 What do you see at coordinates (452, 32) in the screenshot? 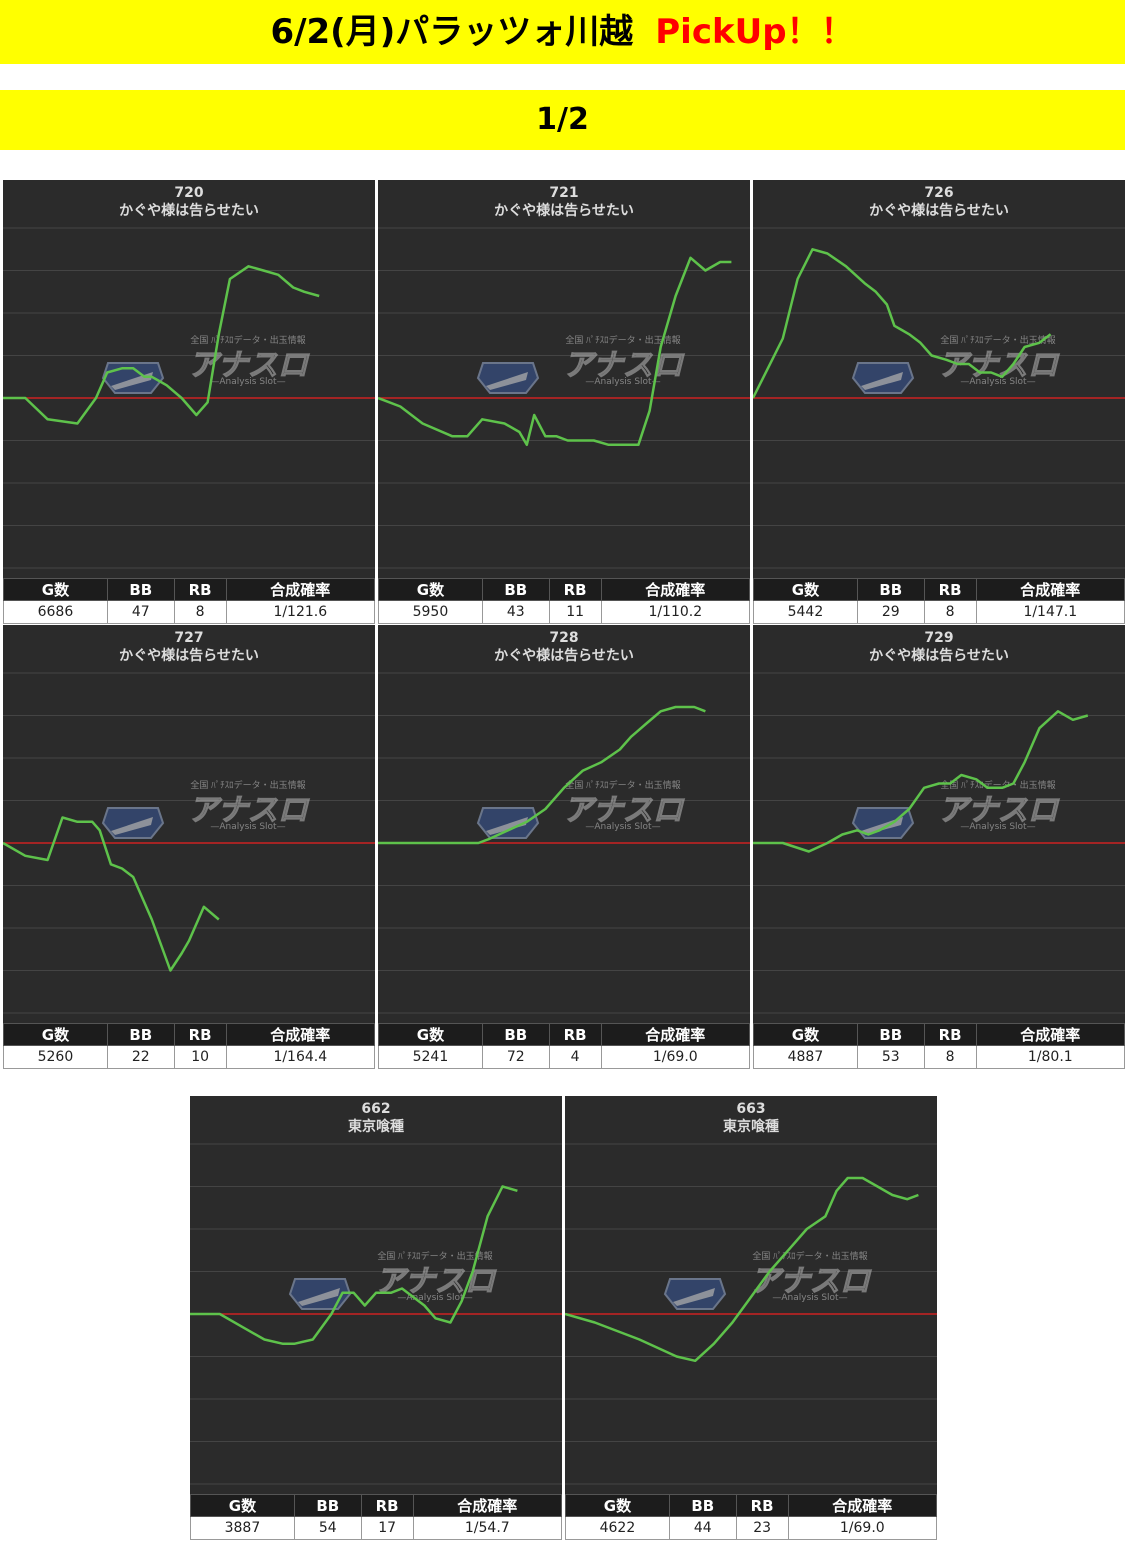
I see `page-title: 6/2(月)パラッツォ川越` at bounding box center [452, 32].